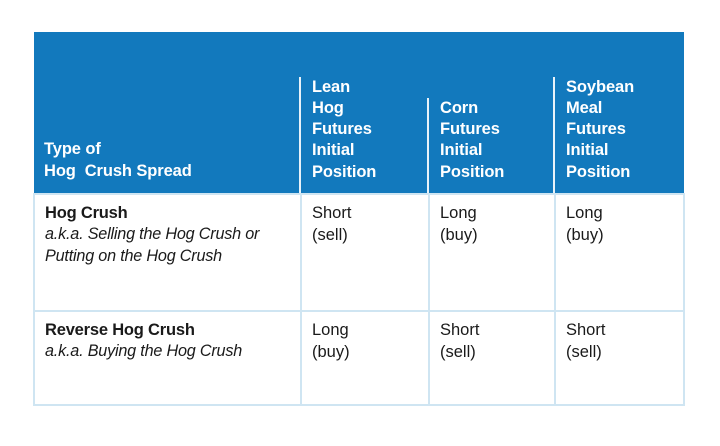 The height and width of the screenshot is (446, 720). I want to click on row-title: Reverse Hog Crush, so click(120, 330).